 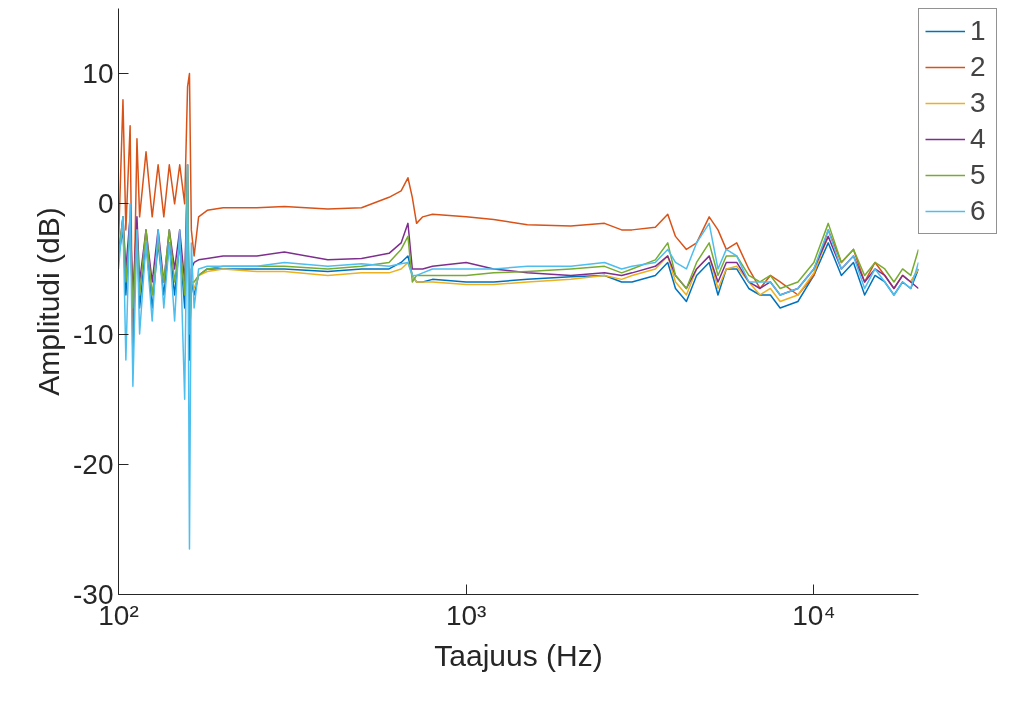 I want to click on x-tick-label: 10⁴, so click(x=814, y=615).